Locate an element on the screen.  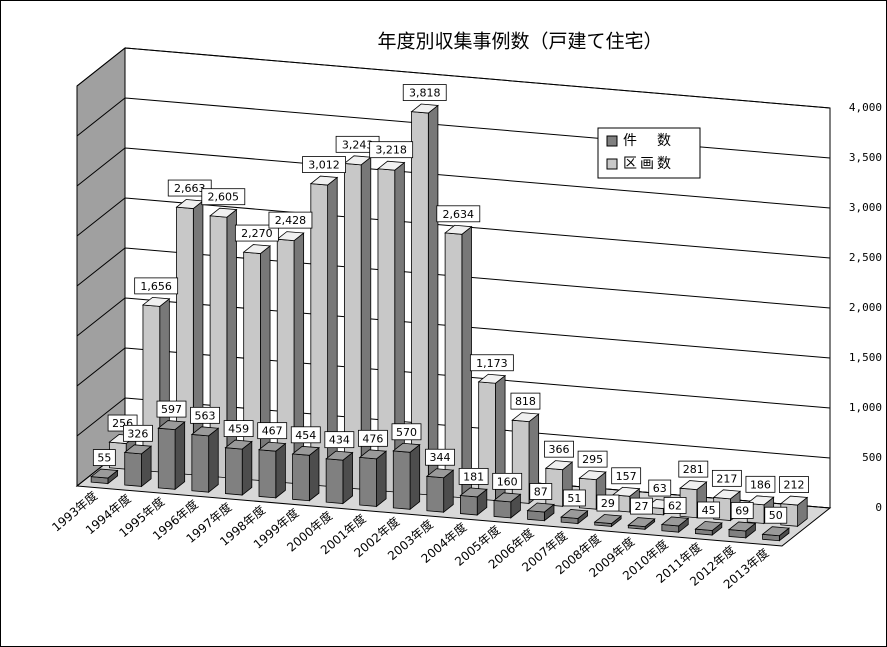
data-label: 50 is located at coordinates (776, 515).